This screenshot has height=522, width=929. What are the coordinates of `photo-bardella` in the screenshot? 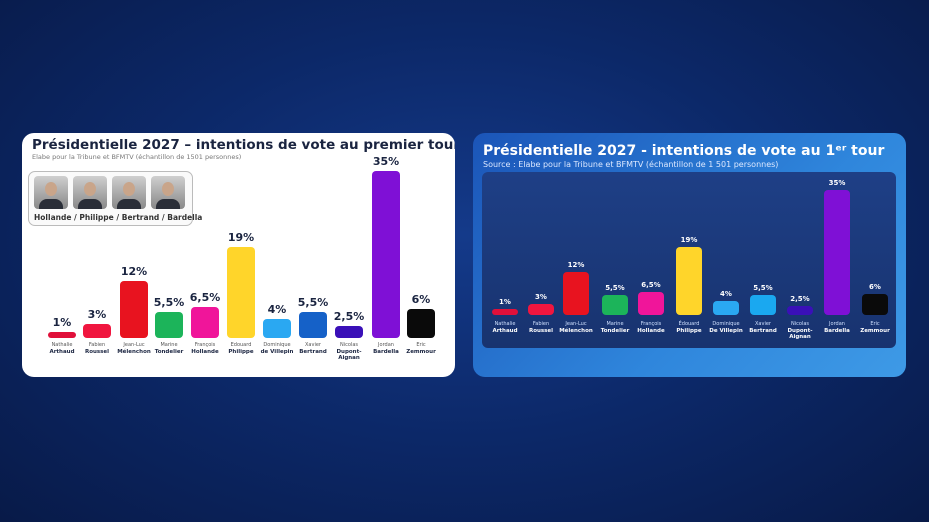 It's located at (168, 192).